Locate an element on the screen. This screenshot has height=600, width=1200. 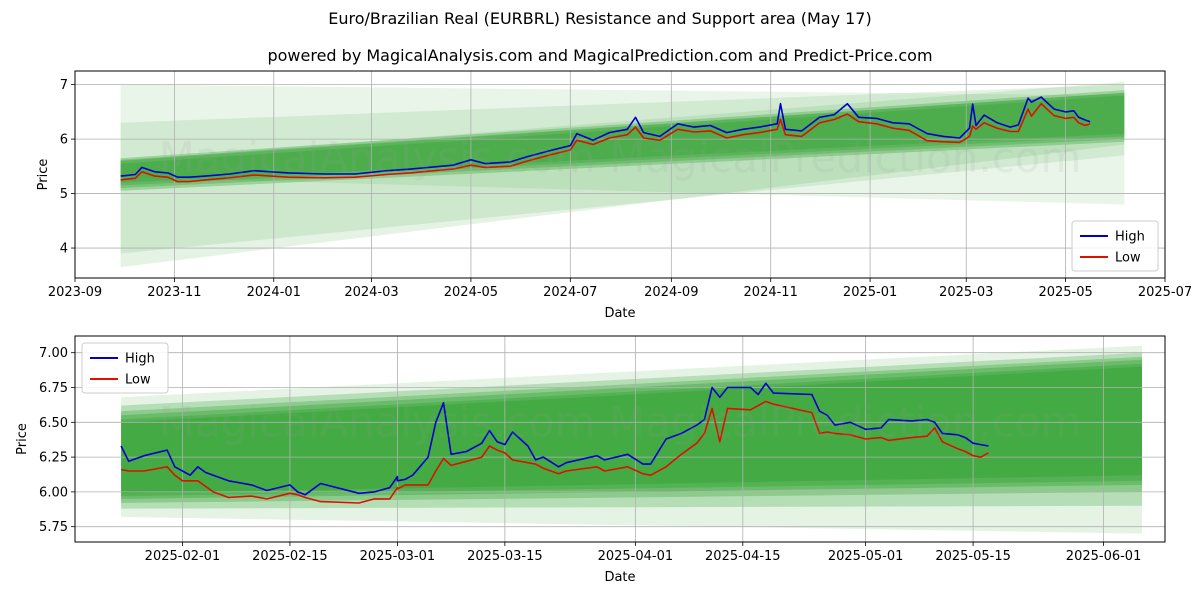
y-tick-label: 6 is located at coordinates (64, 140).